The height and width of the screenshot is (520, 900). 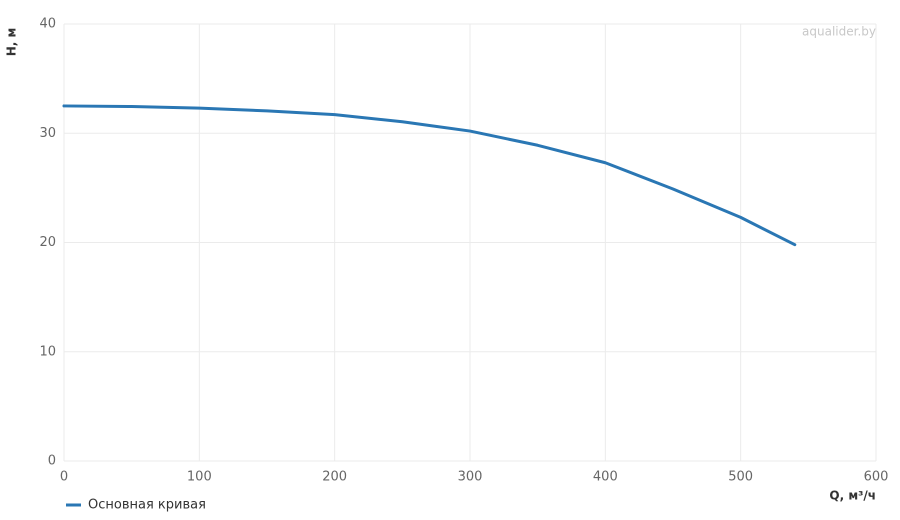 I want to click on watermark: aqualider.by, so click(x=839, y=32).